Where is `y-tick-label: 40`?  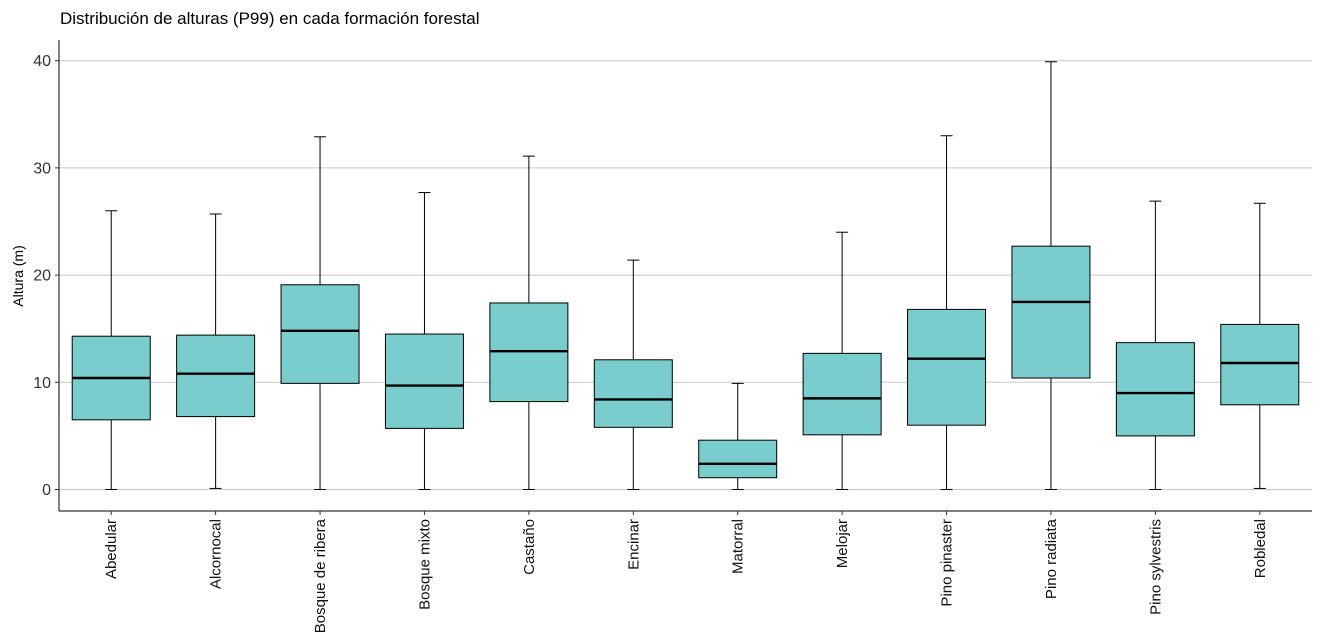 y-tick-label: 40 is located at coordinates (42, 61).